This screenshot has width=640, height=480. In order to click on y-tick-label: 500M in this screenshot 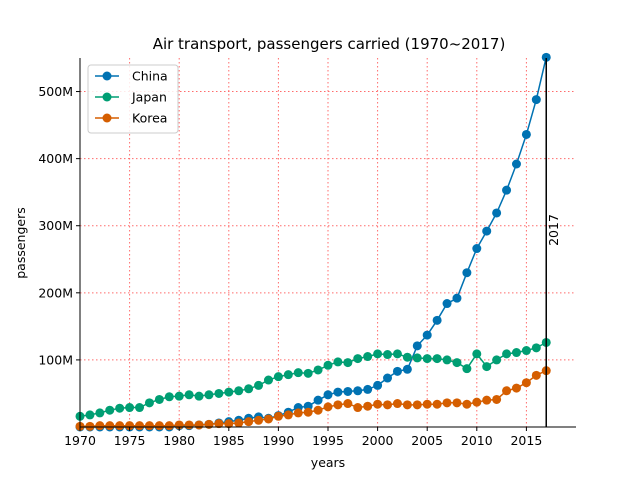, I will do `click(55, 91)`.